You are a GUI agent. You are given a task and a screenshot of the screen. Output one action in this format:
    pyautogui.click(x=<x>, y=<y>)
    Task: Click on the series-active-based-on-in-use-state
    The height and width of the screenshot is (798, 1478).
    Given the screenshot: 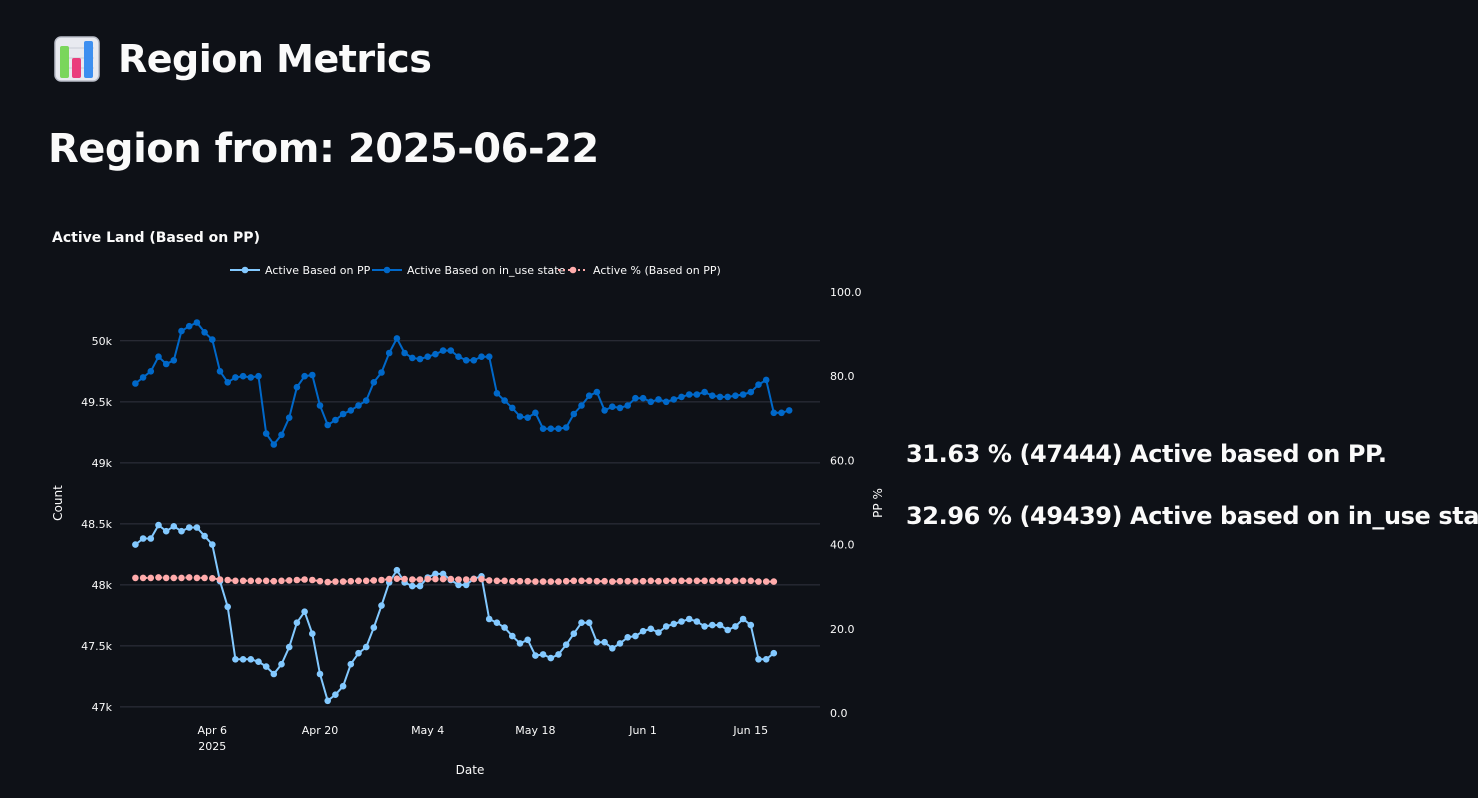 What is the action you would take?
    pyautogui.click(x=462, y=383)
    